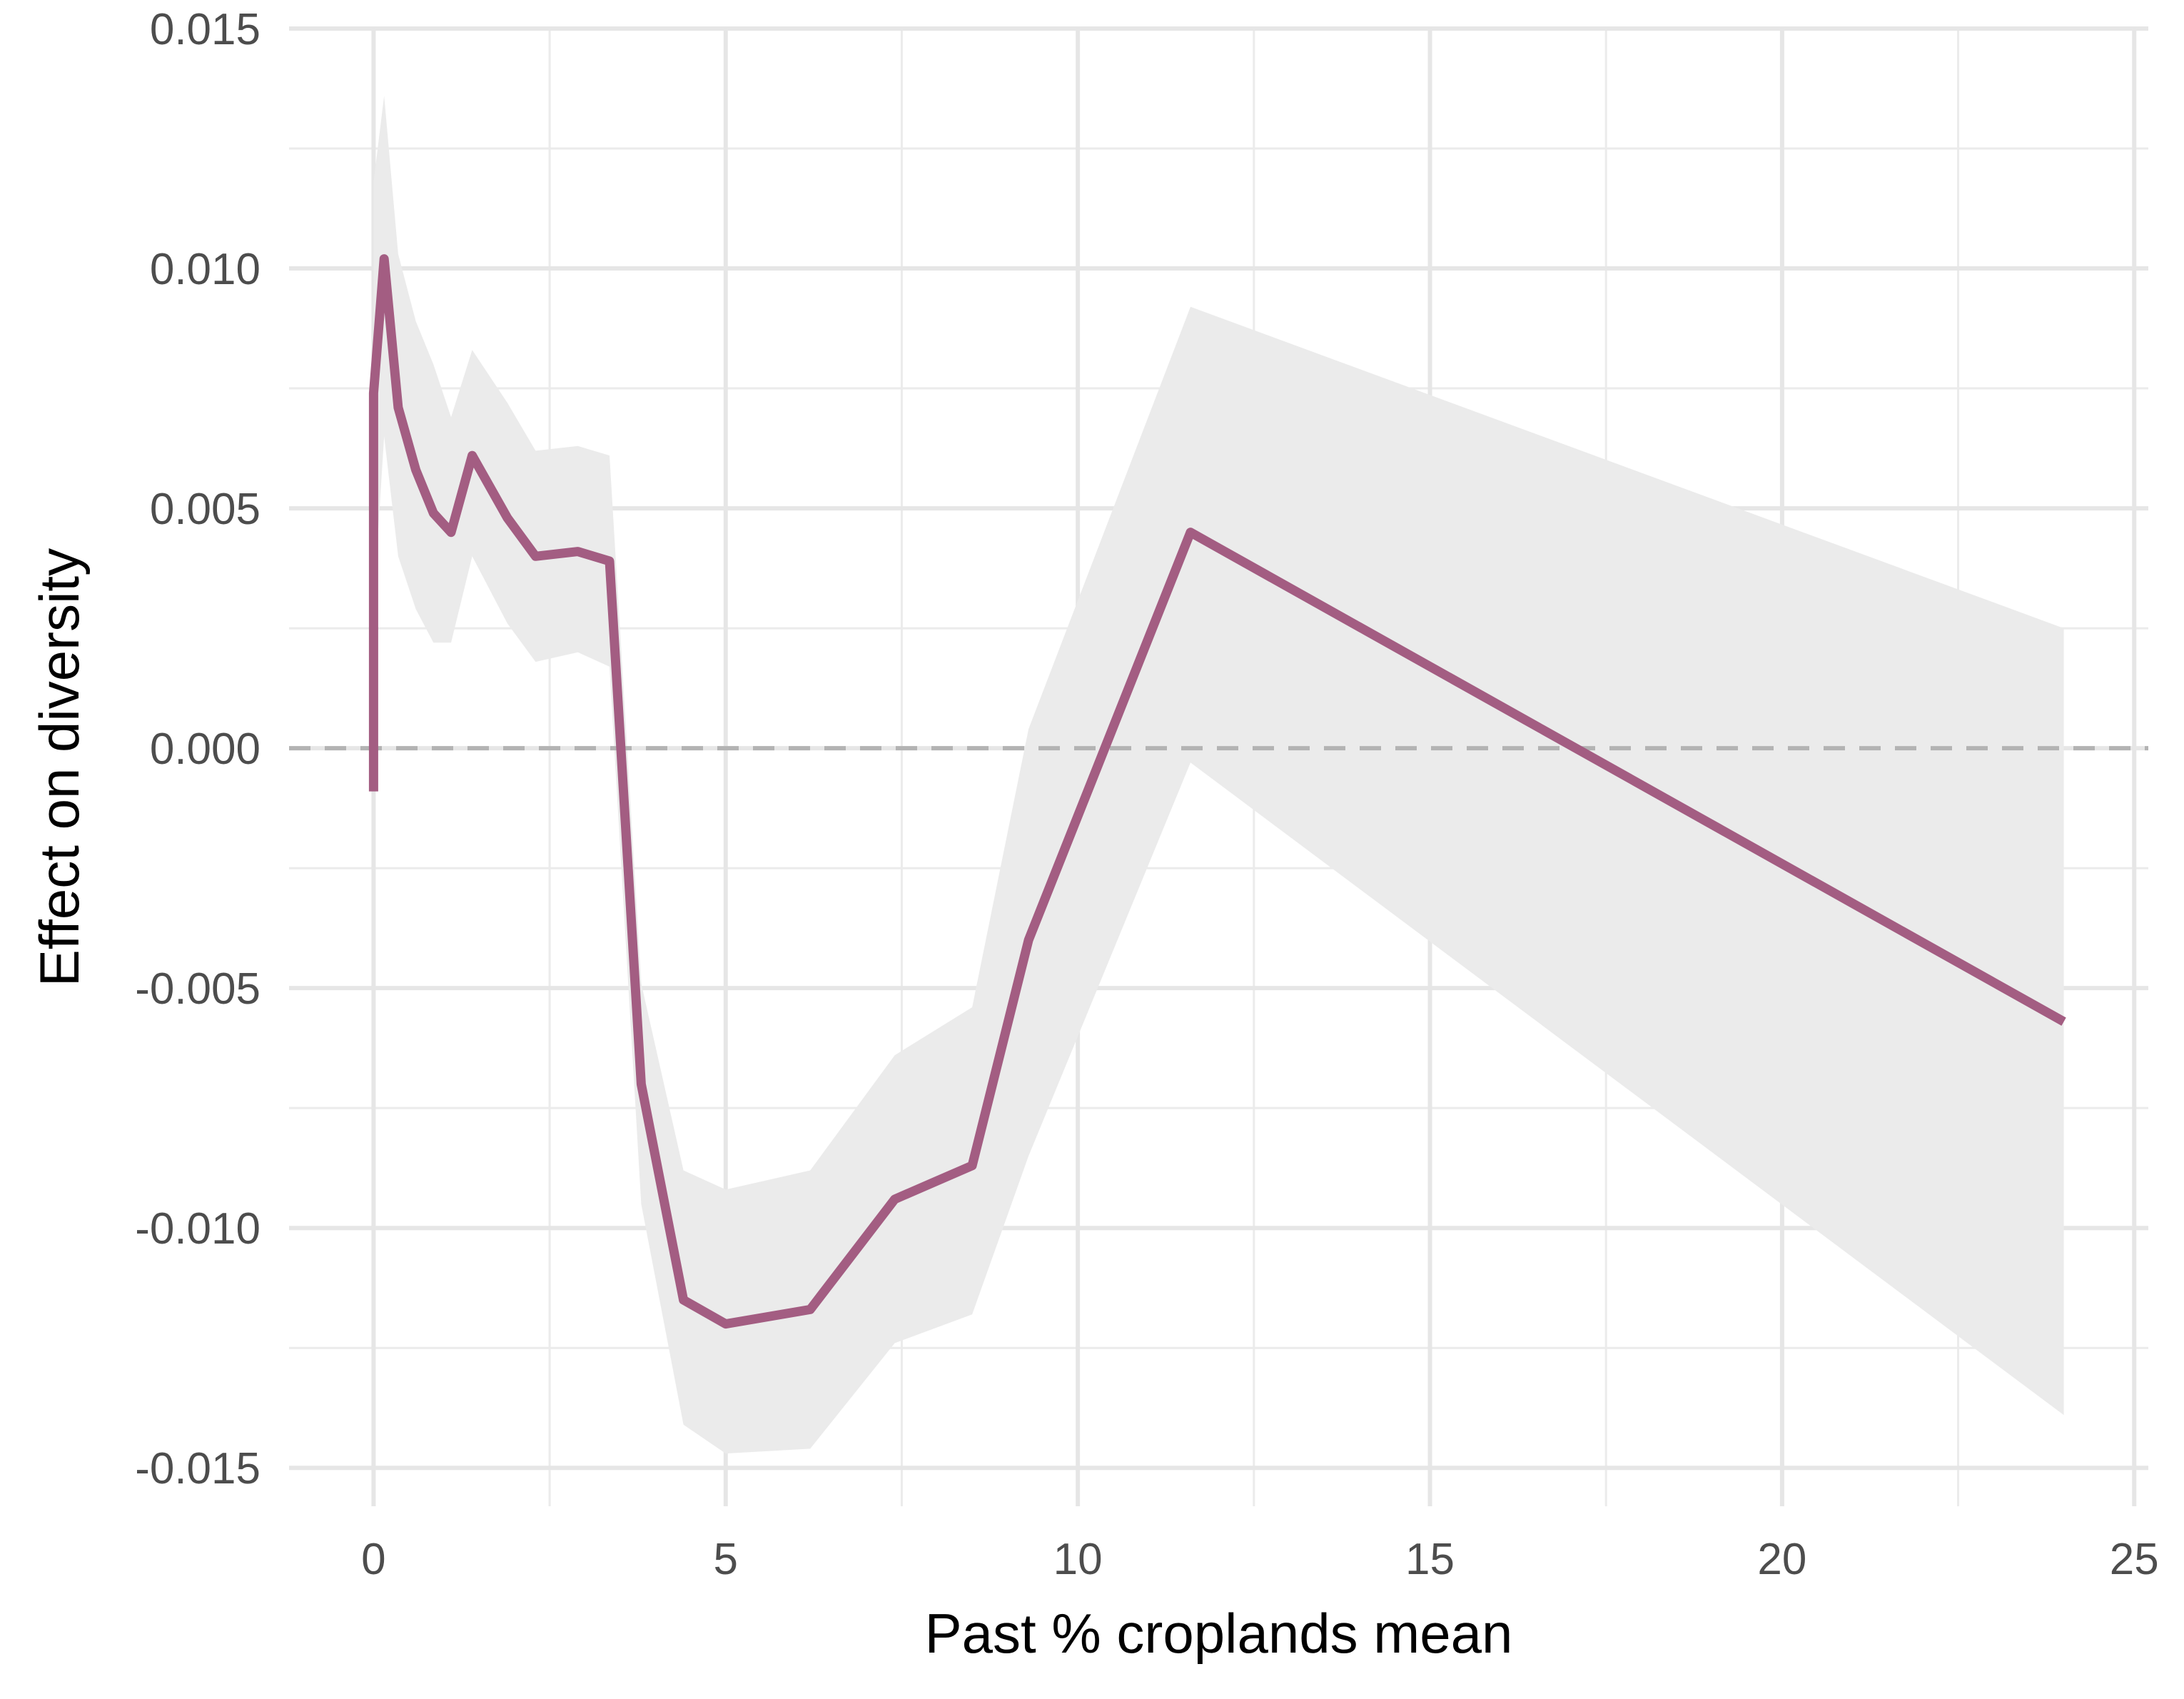  Describe the element at coordinates (1219, 1633) in the screenshot. I see `x-axis-title: Past % croplands mean` at that location.